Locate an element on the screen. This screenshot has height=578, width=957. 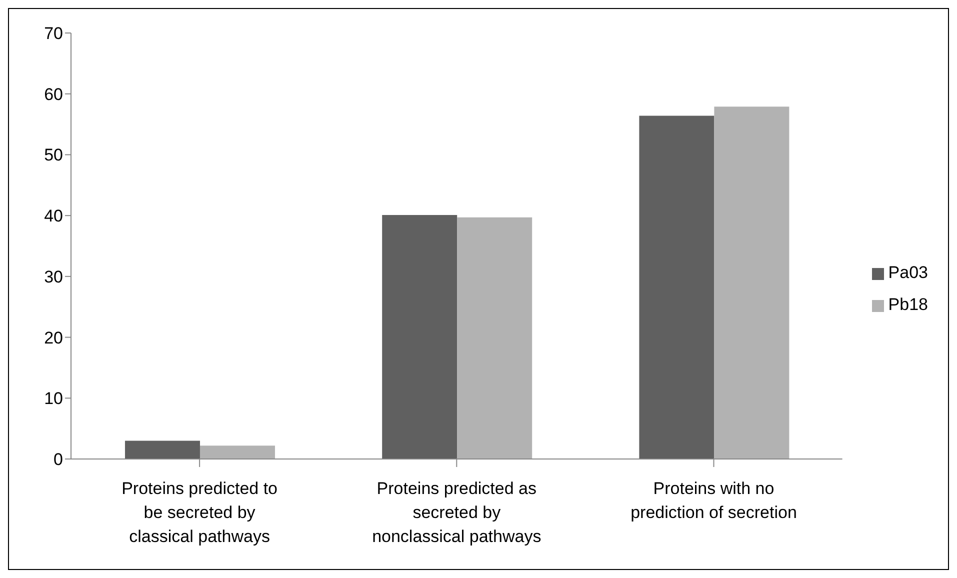
y-tick-label: 70 is located at coordinates (53, 34).